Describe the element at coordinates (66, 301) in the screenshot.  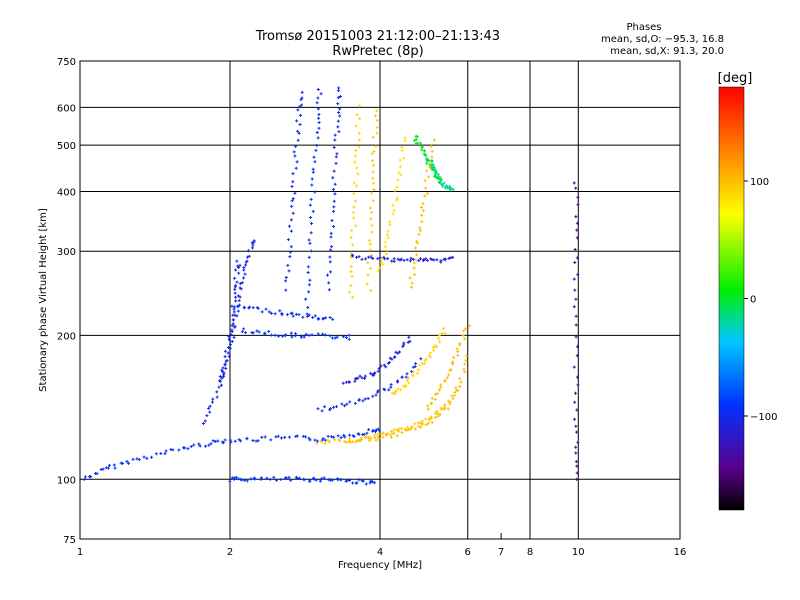
I see `y-tick-labels: 75 100 200 300 400 500 600 750` at that location.